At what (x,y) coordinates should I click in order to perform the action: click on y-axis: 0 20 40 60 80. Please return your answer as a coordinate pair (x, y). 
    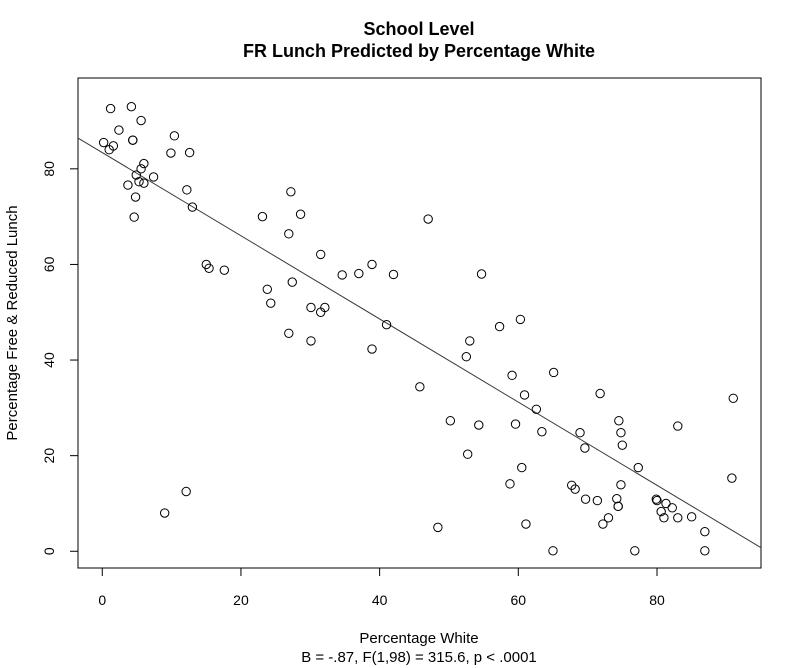
    Looking at the image, I should click on (60, 358).